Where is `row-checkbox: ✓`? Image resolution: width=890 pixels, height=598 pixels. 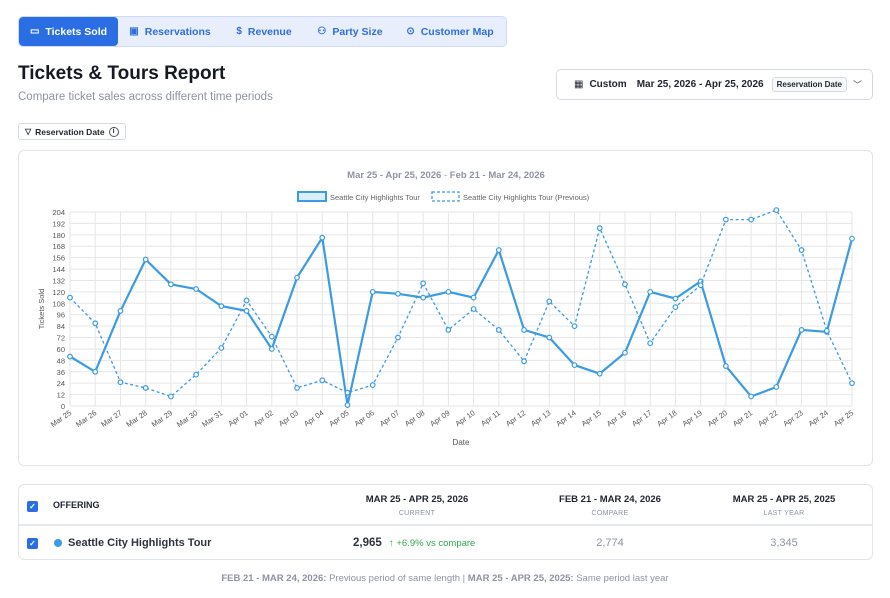 row-checkbox: ✓ is located at coordinates (32, 543).